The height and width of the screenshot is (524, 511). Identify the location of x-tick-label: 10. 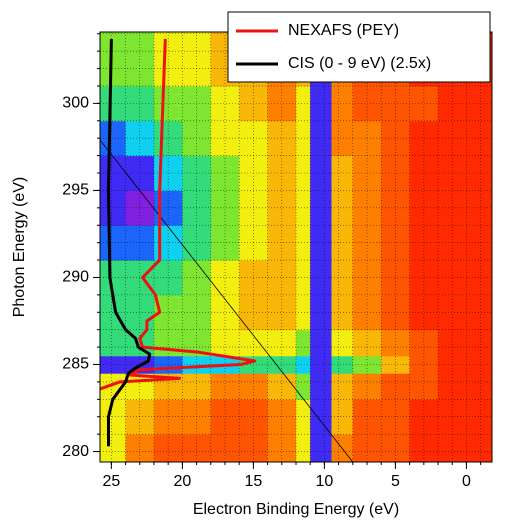
(325, 481).